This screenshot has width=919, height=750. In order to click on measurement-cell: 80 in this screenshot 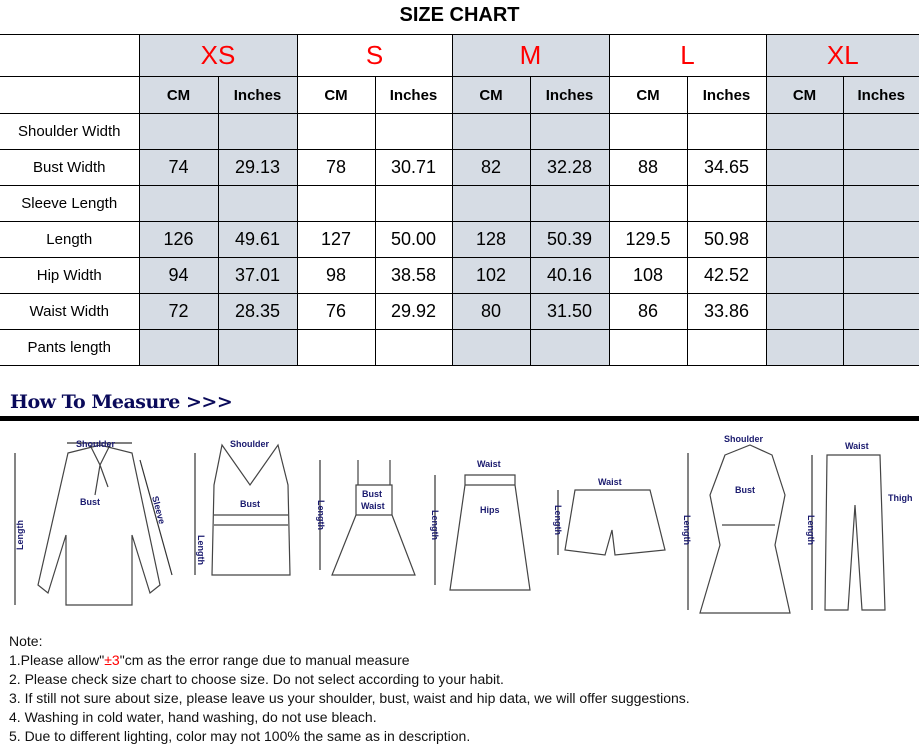, I will do `click(491, 311)`.